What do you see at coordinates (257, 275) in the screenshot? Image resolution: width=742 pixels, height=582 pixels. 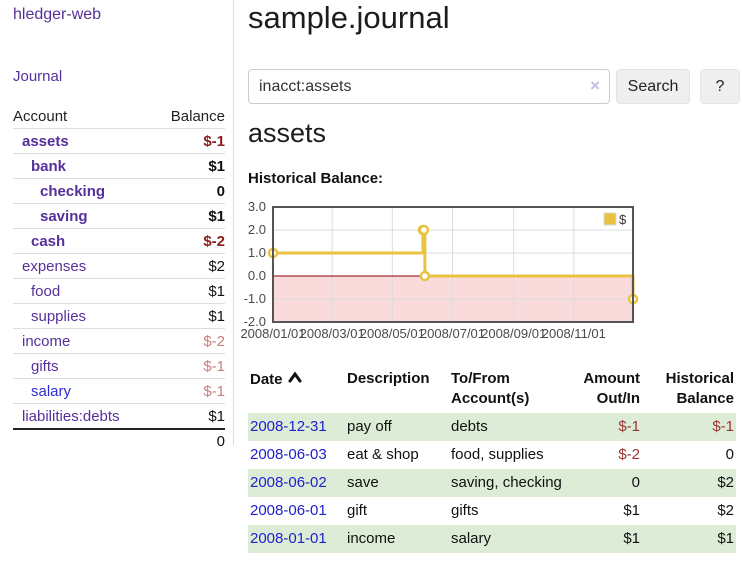 I see `svg-text: 0.0` at bounding box center [257, 275].